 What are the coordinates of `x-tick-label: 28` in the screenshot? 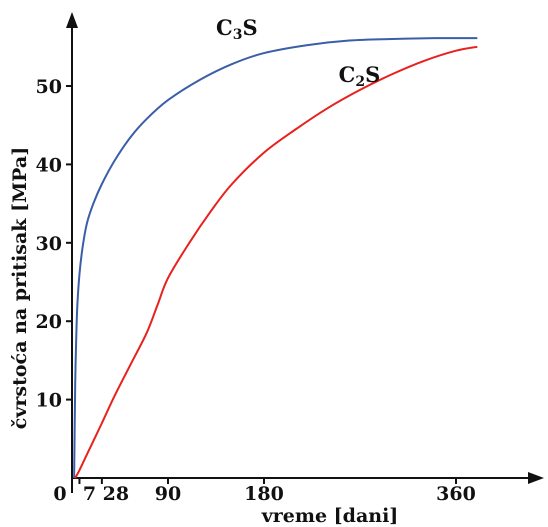 It's located at (116, 494).